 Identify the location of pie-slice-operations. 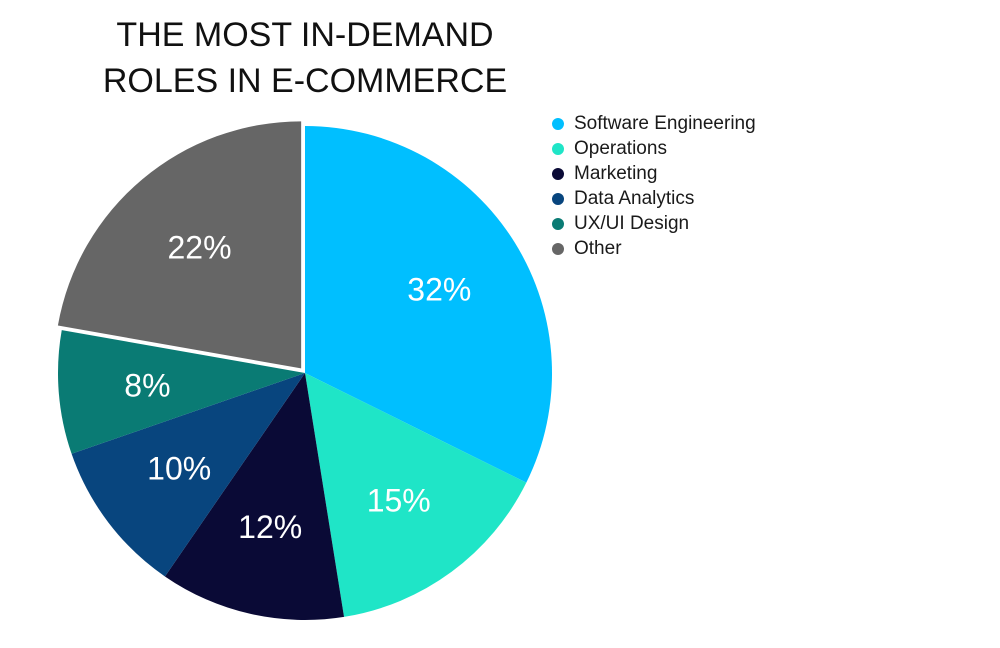
(416, 495).